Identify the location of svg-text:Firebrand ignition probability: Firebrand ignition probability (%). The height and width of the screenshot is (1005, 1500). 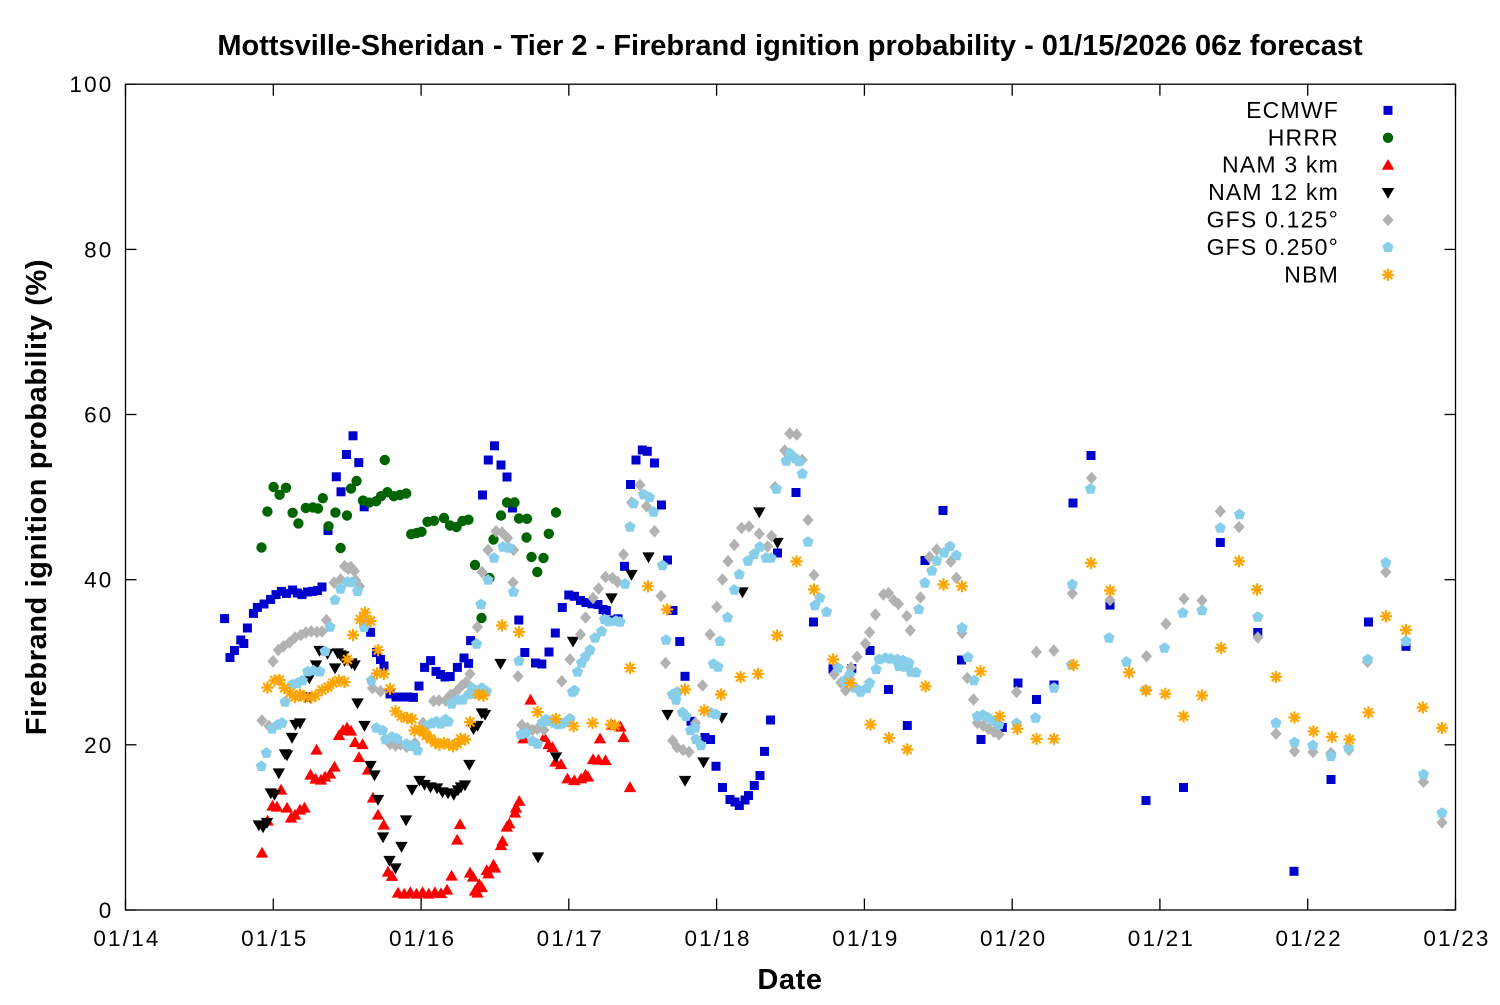
(37, 497).